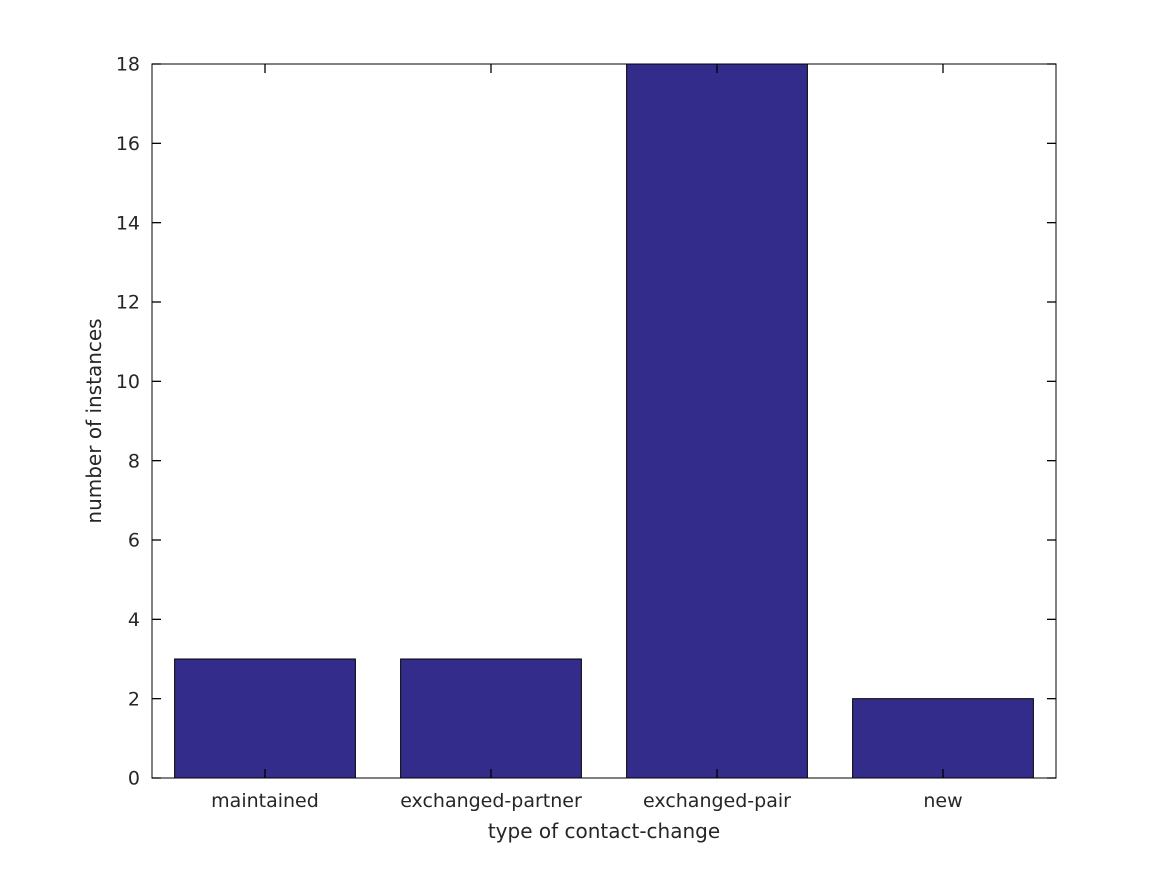 The height and width of the screenshot is (875, 1167). I want to click on y-tick-label: 0, so click(134, 779).